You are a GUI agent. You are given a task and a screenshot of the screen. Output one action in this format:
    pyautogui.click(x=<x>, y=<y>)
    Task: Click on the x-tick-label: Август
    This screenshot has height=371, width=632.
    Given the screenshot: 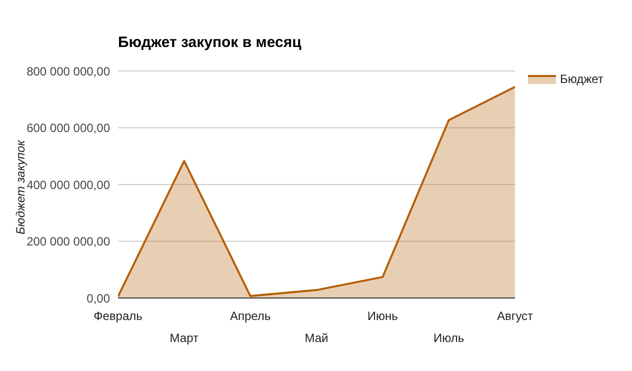 What is the action you would take?
    pyautogui.click(x=515, y=316)
    